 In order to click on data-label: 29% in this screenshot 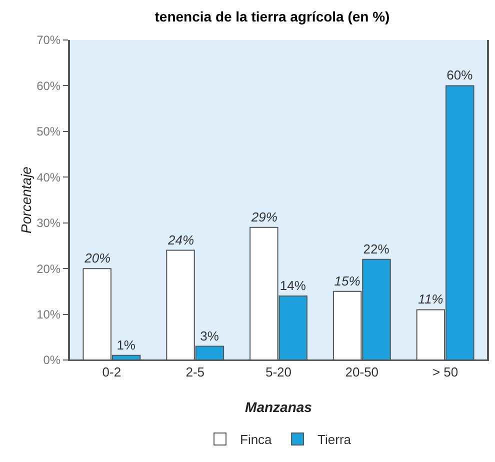, I will do `click(264, 216)`.